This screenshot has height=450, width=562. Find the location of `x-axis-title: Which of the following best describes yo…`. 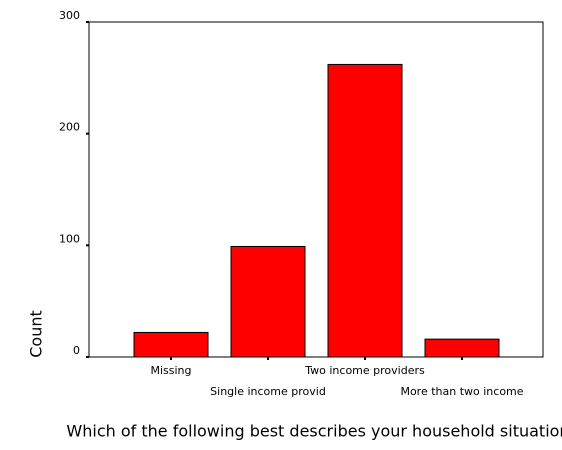

x-axis-title: Which of the following best describes yo… is located at coordinates (314, 431).